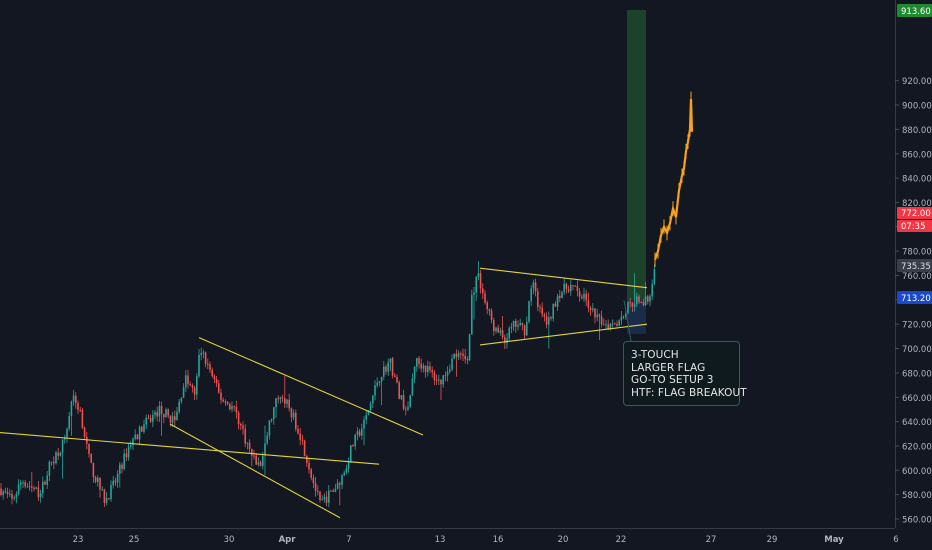 This screenshot has height=550, width=932. Describe the element at coordinates (916, 267) in the screenshot. I see `price-tag-level-1: 735.35` at that location.